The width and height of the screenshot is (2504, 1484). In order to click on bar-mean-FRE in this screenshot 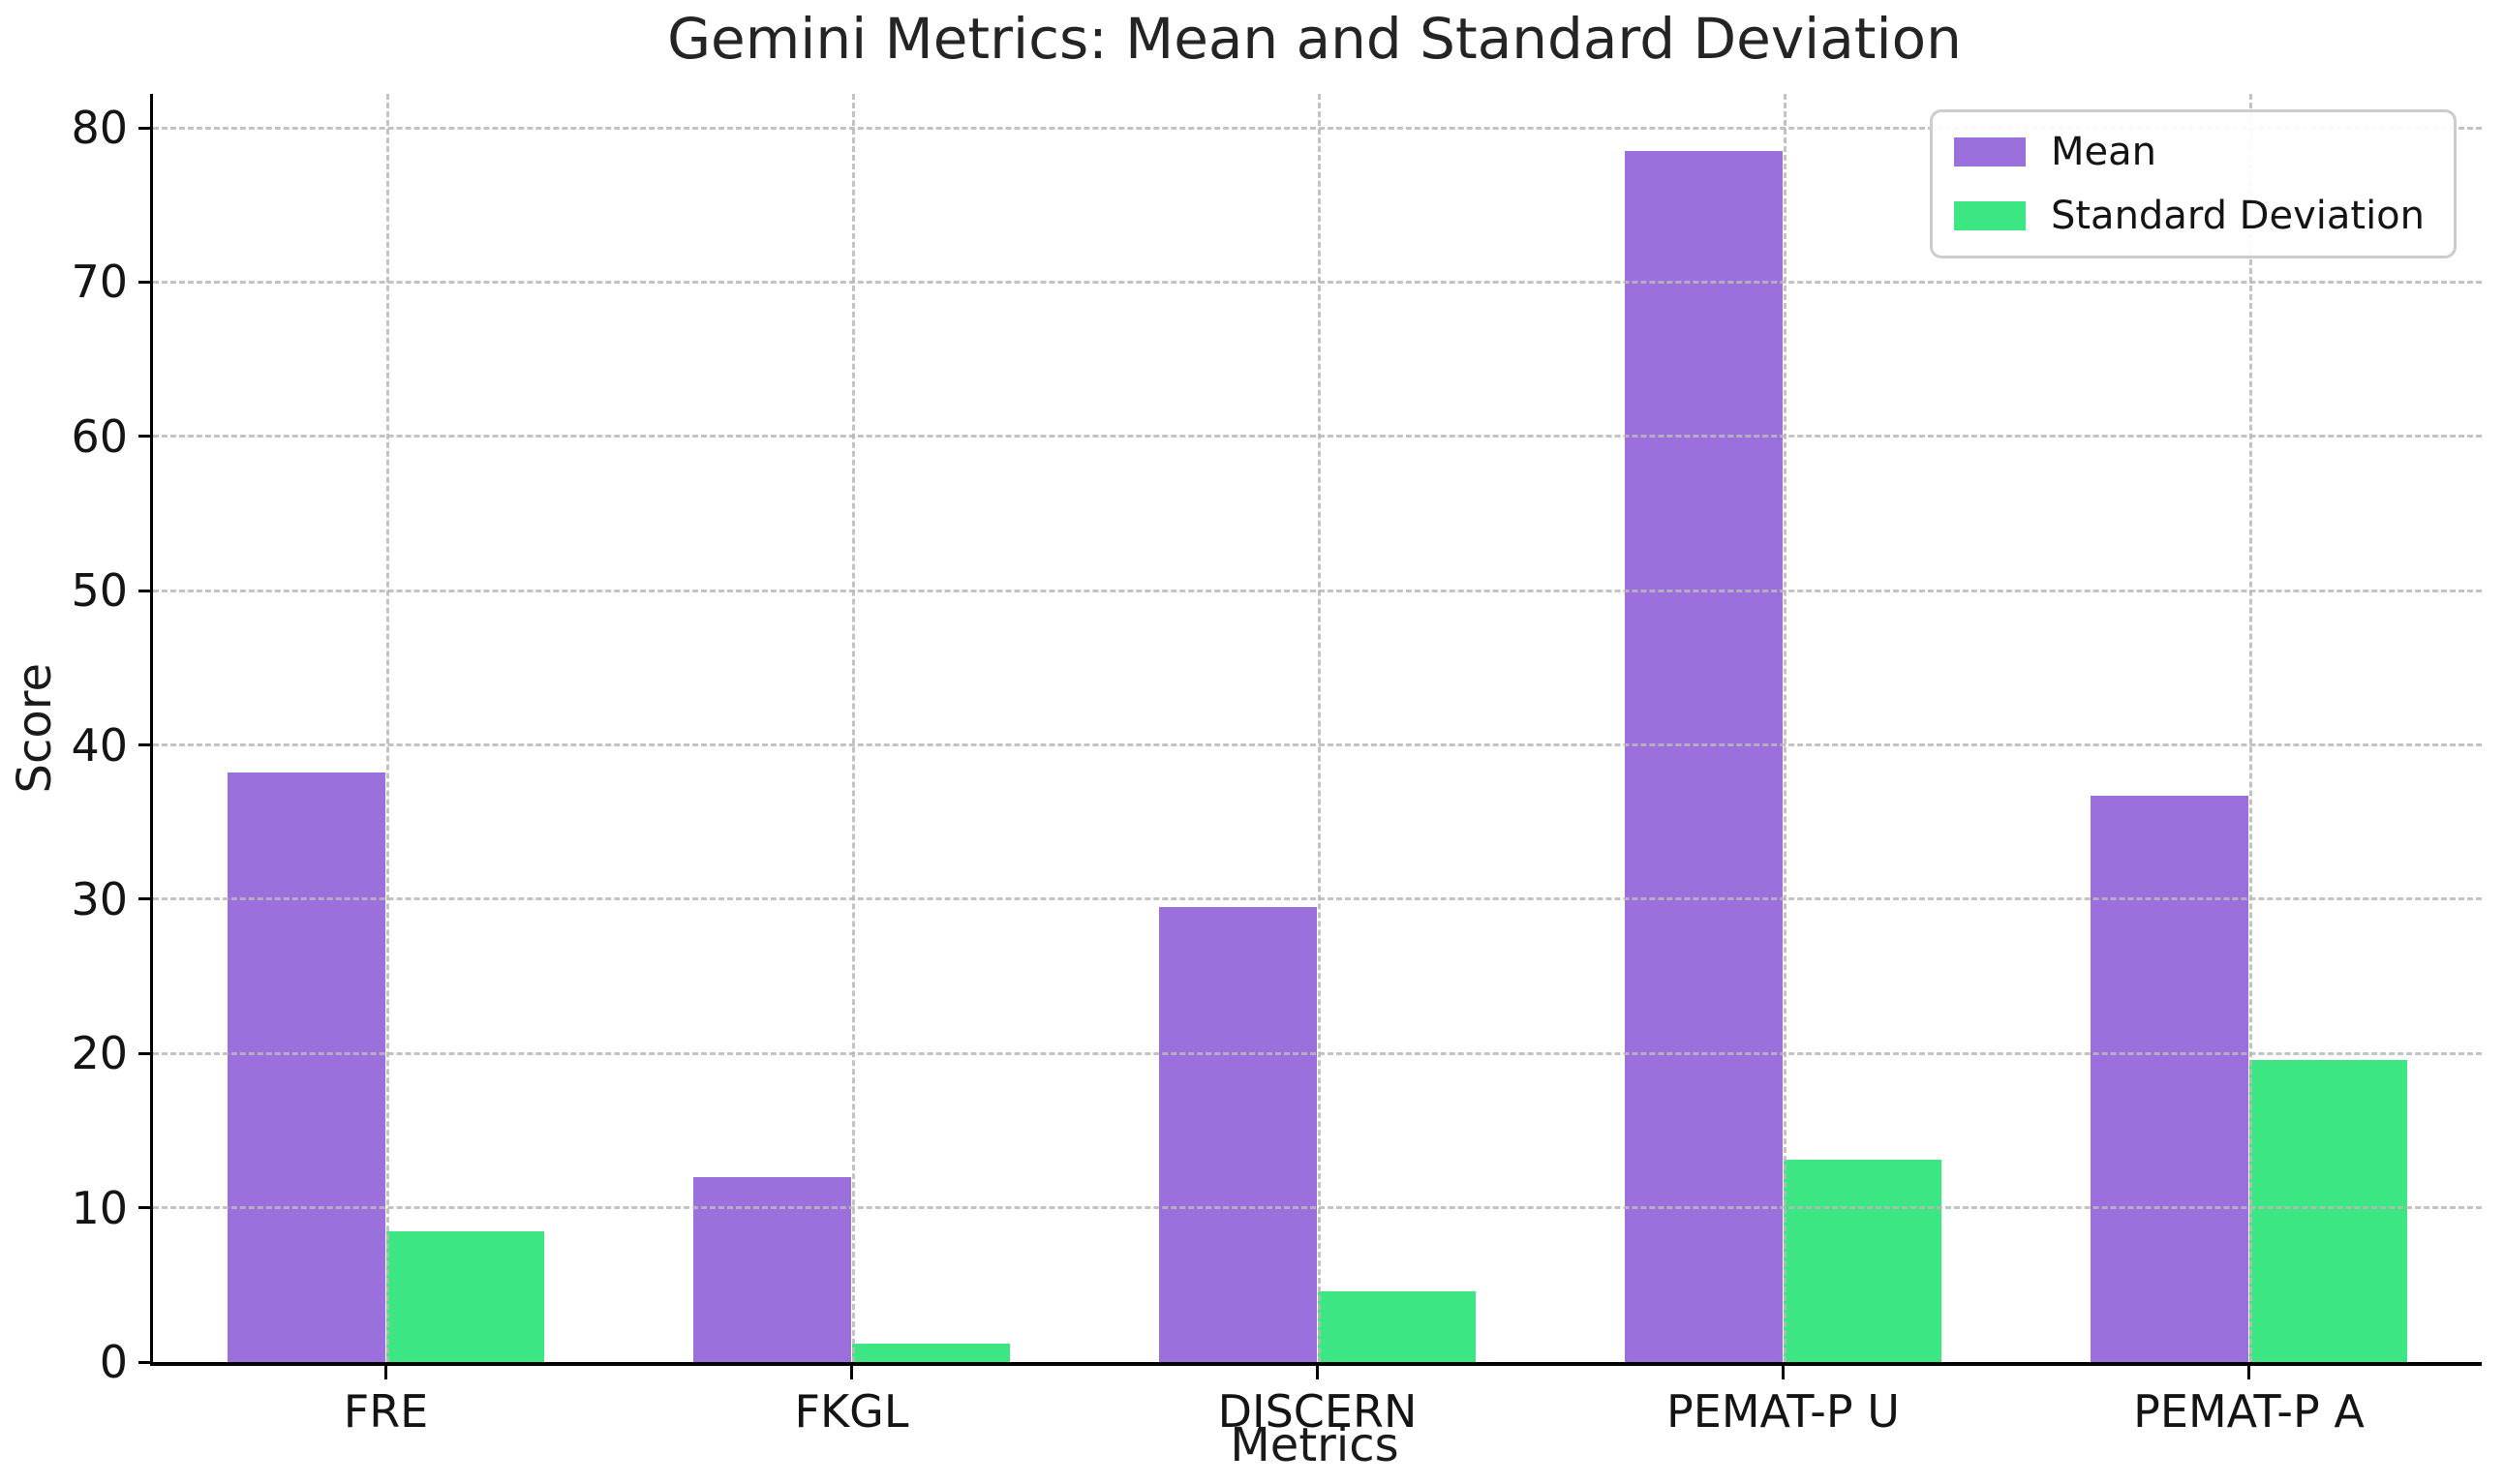, I will do `click(306, 1067)`.